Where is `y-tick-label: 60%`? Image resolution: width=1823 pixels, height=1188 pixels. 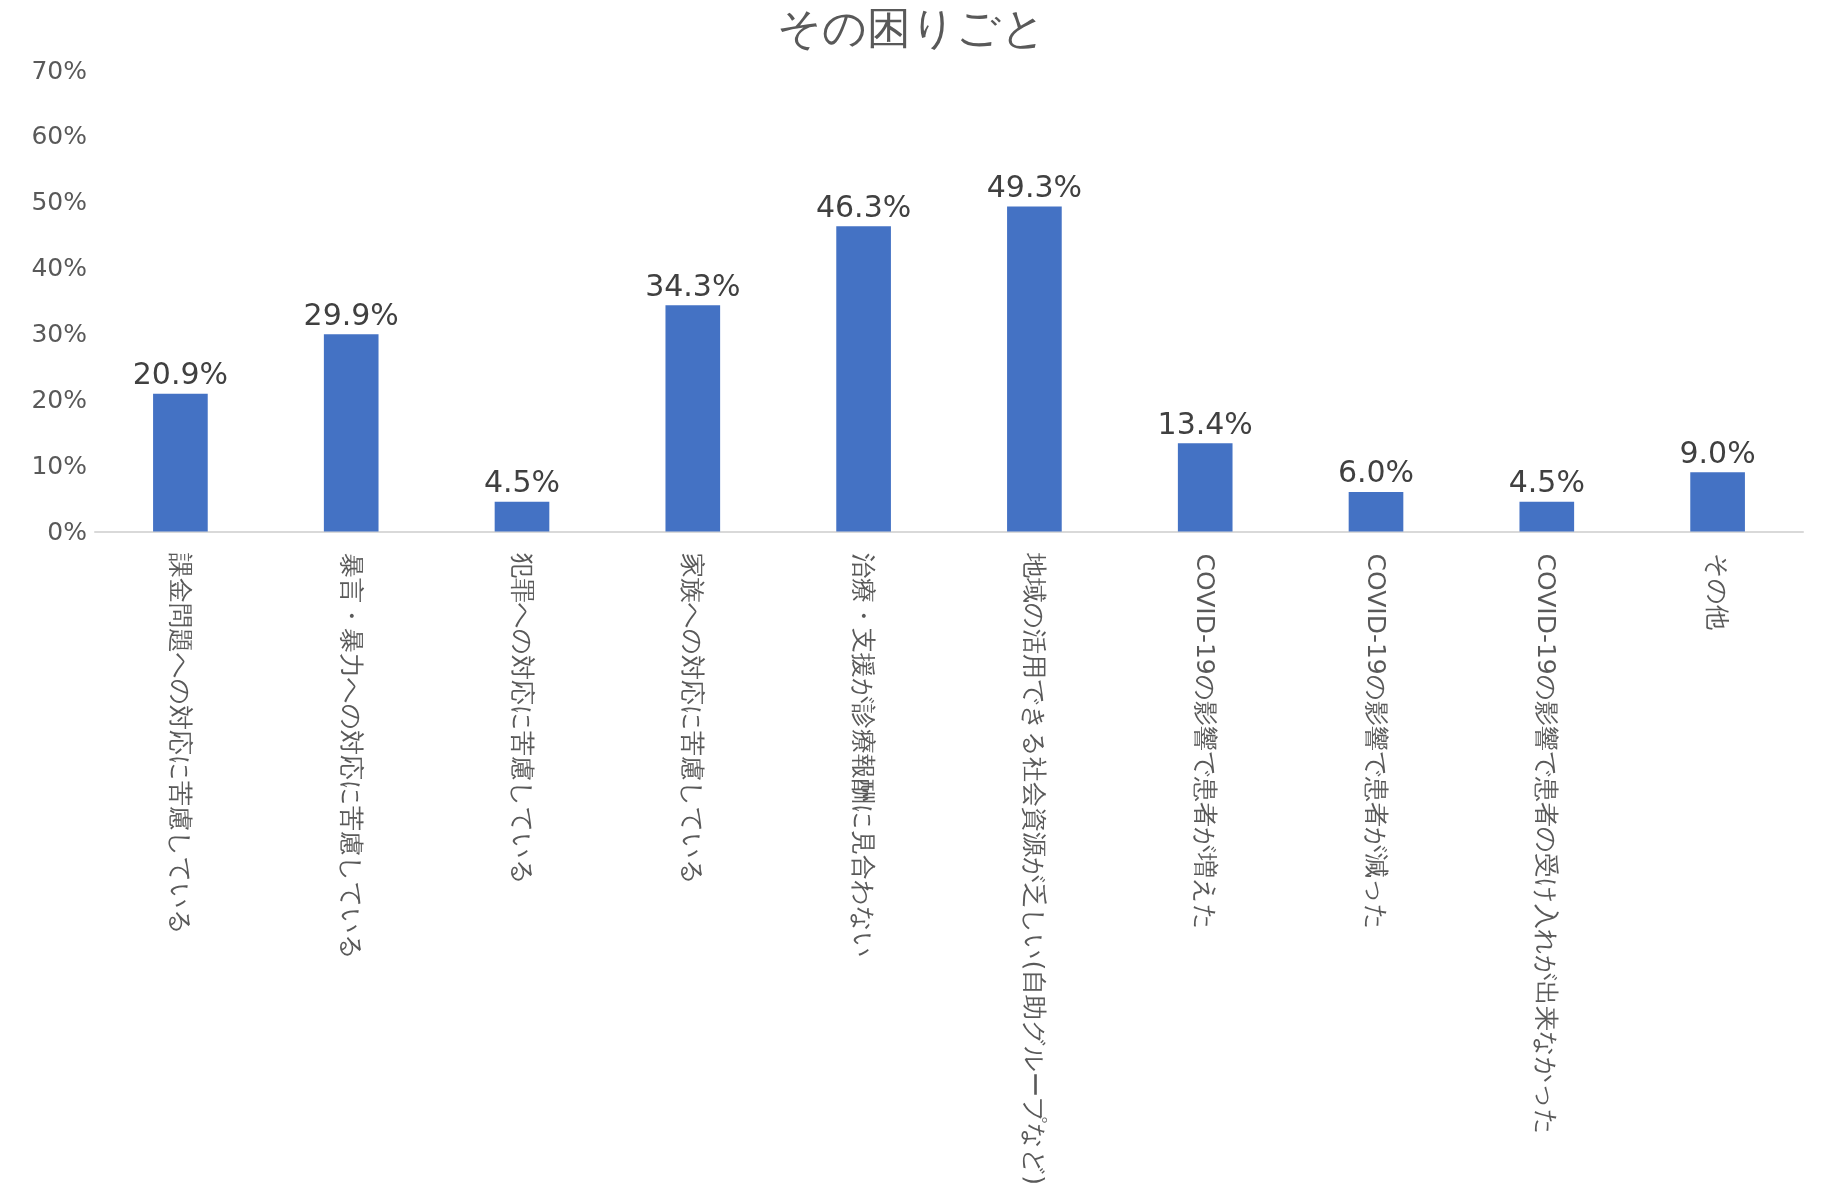
y-tick-label: 60% is located at coordinates (59, 136).